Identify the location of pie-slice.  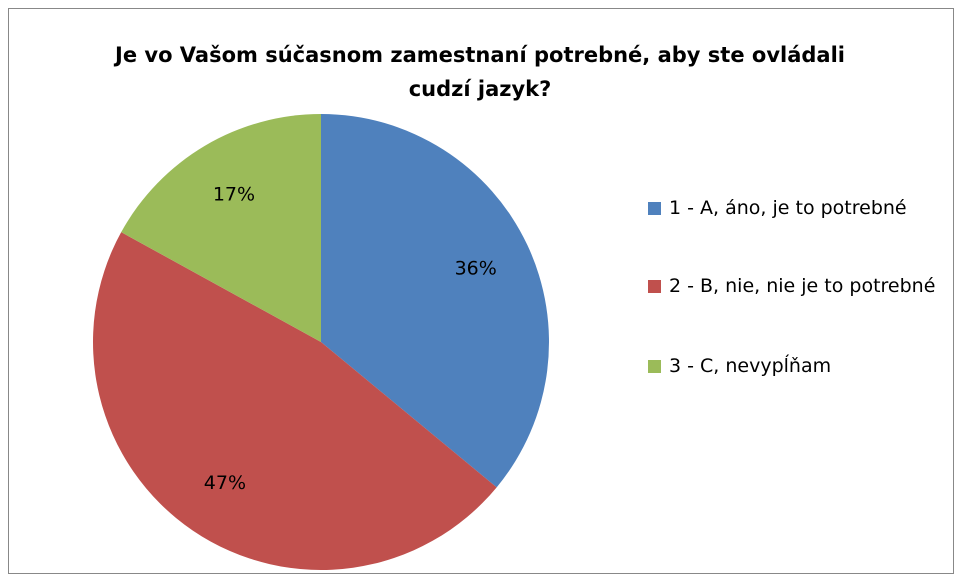
(221, 228).